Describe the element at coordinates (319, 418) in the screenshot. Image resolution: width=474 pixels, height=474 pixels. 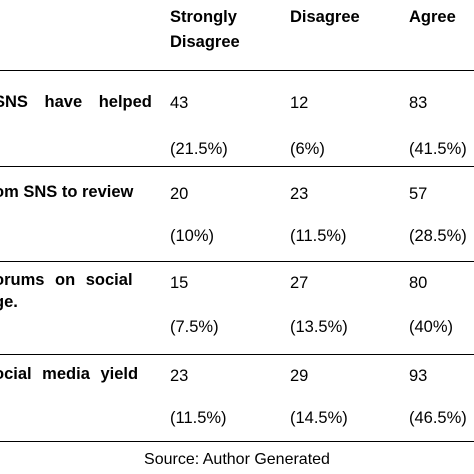
I see `table-cell: (14.5%)` at that location.